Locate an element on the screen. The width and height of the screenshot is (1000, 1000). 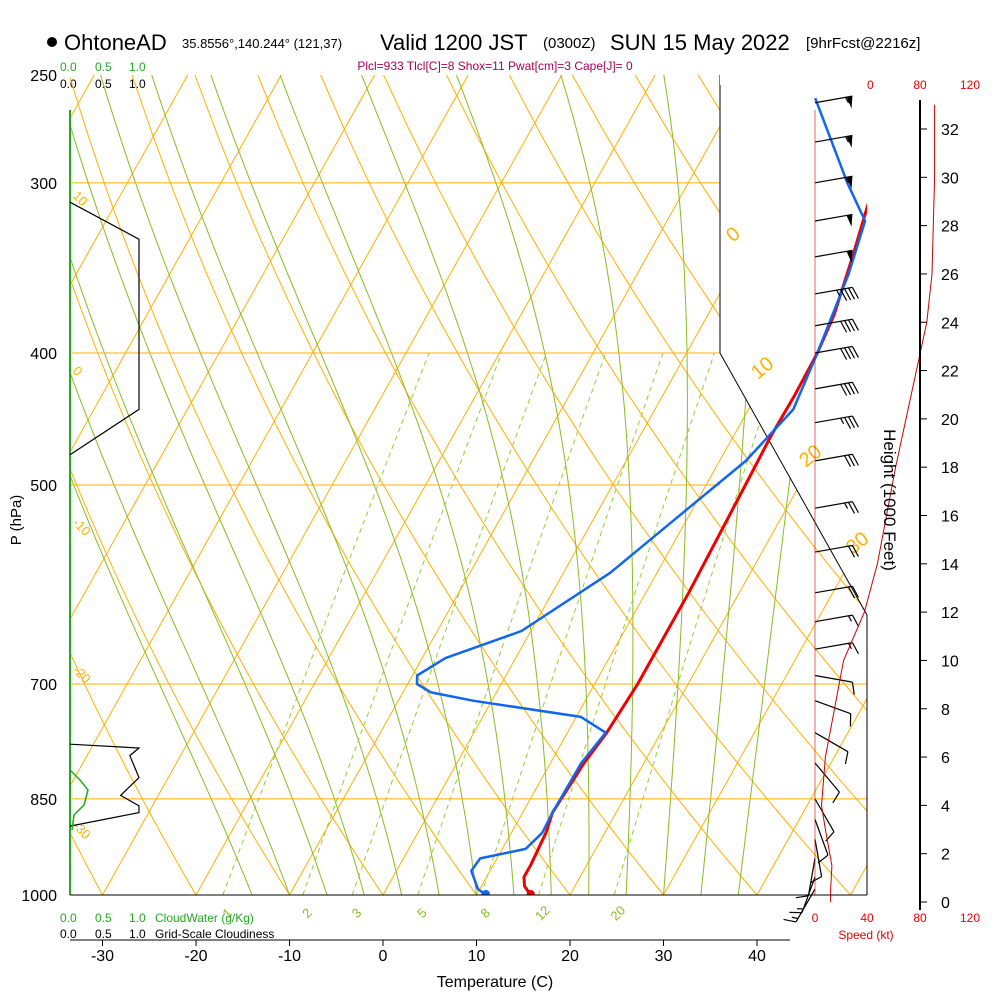
mask-border is located at coordinates (793, 345).